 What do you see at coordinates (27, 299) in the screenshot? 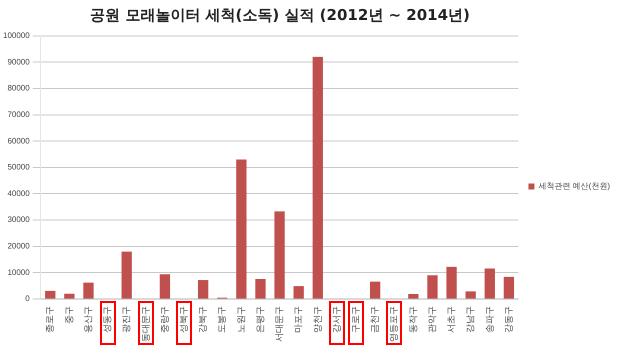
I see `y-tick-label: 0` at bounding box center [27, 299].